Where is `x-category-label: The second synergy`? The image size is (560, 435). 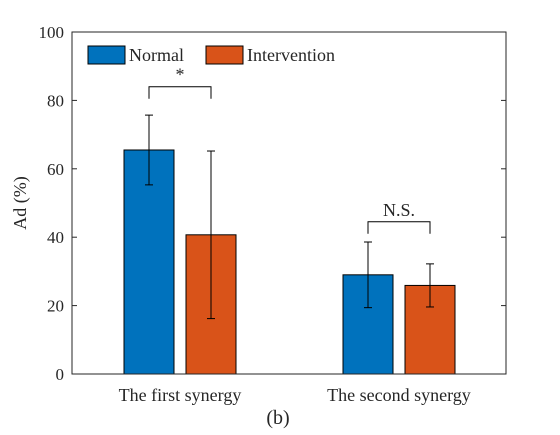
x-category-label: The second synergy is located at coordinates (399, 395).